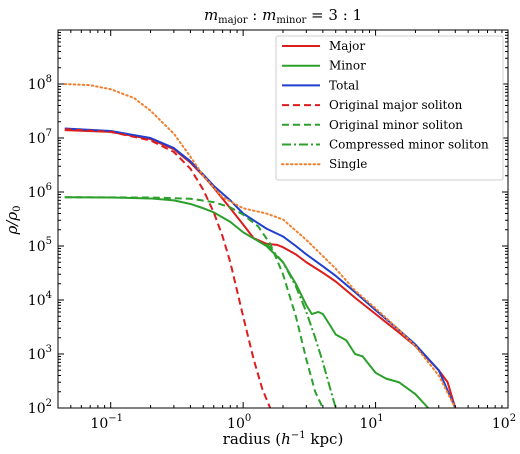  Describe the element at coordinates (396, 105) in the screenshot. I see `legend-label-original-major-soliton: Original major soliton` at that location.